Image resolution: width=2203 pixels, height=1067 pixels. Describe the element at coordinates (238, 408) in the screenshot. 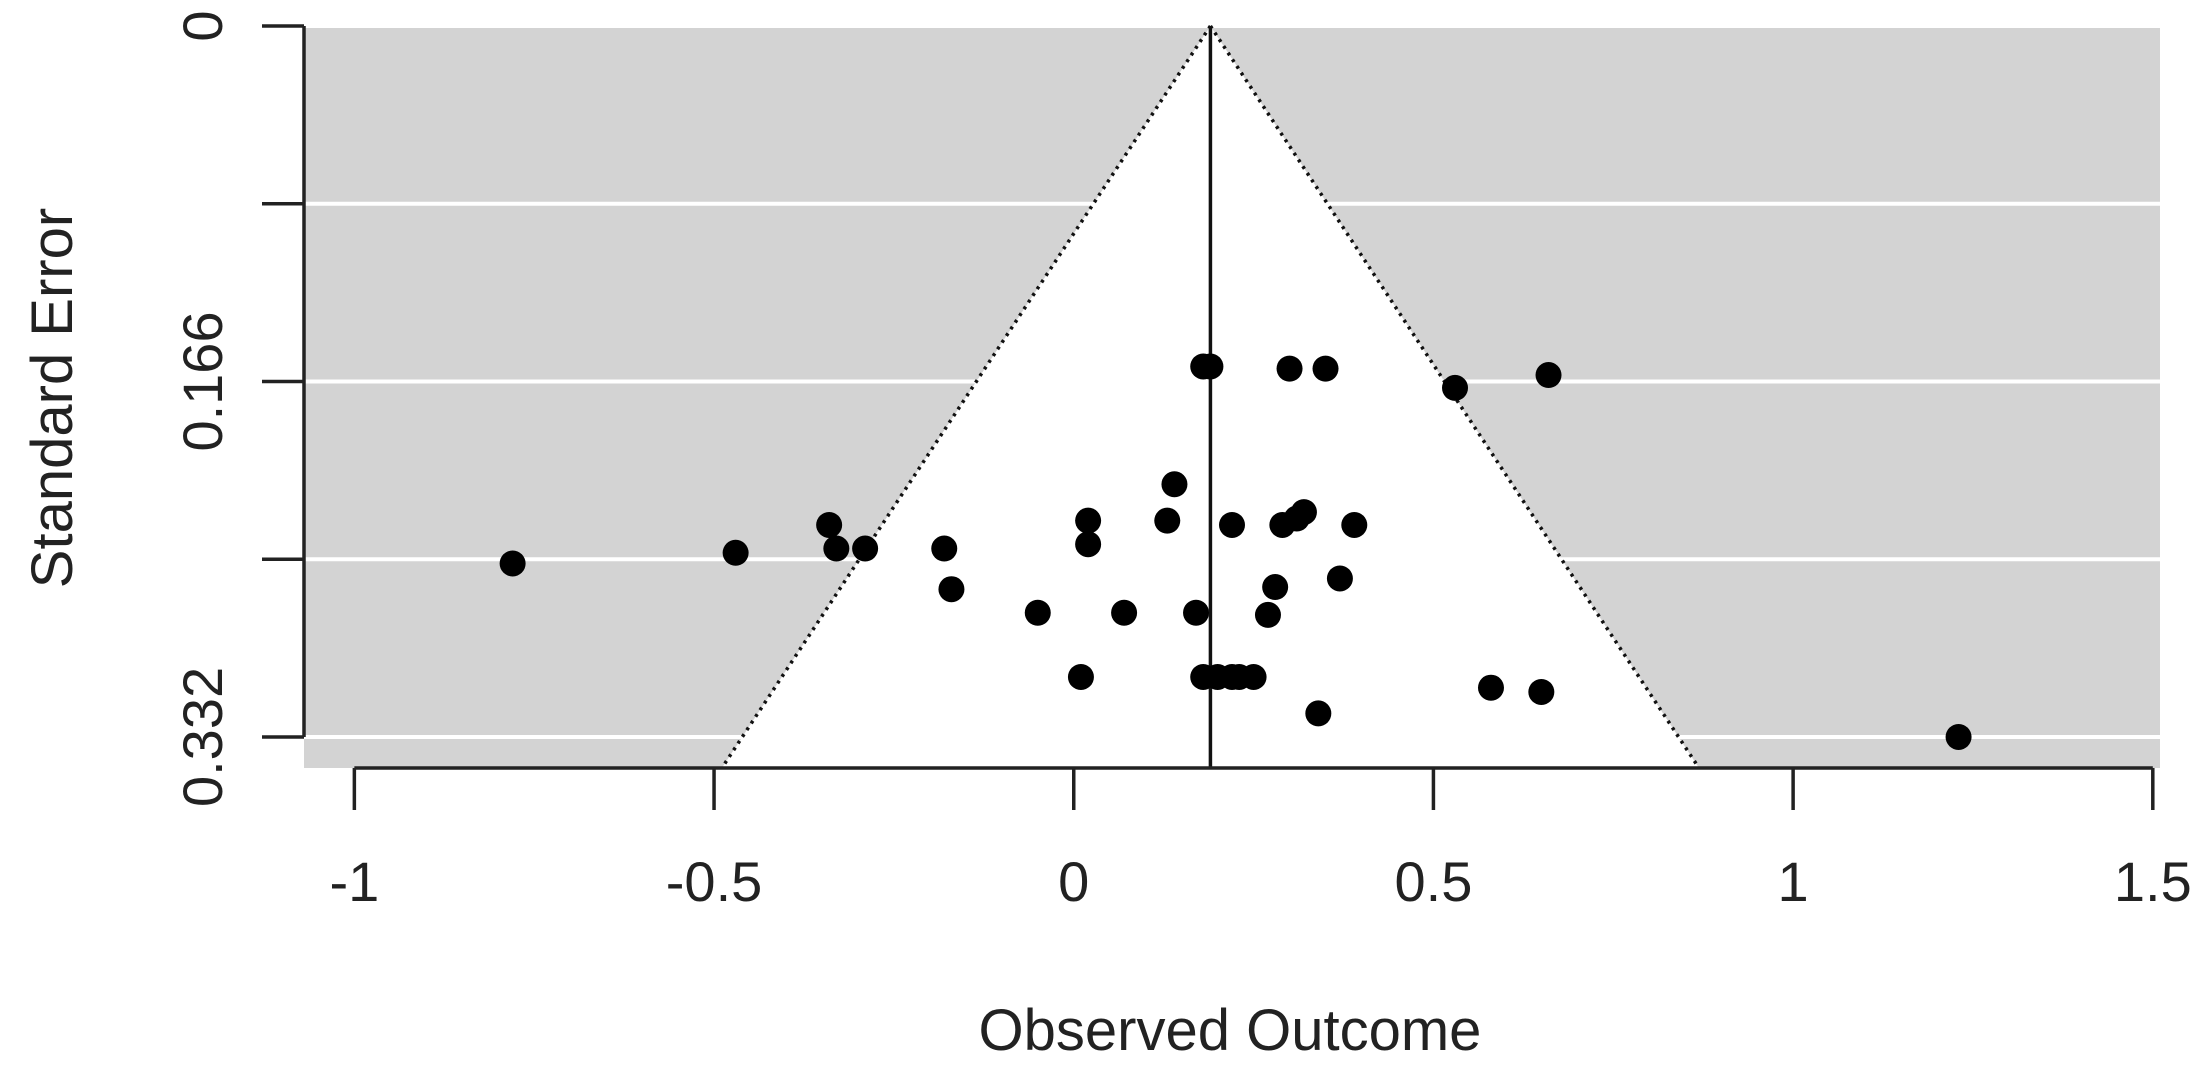

I see `y-axis: 0 0.166 0.332` at that location.